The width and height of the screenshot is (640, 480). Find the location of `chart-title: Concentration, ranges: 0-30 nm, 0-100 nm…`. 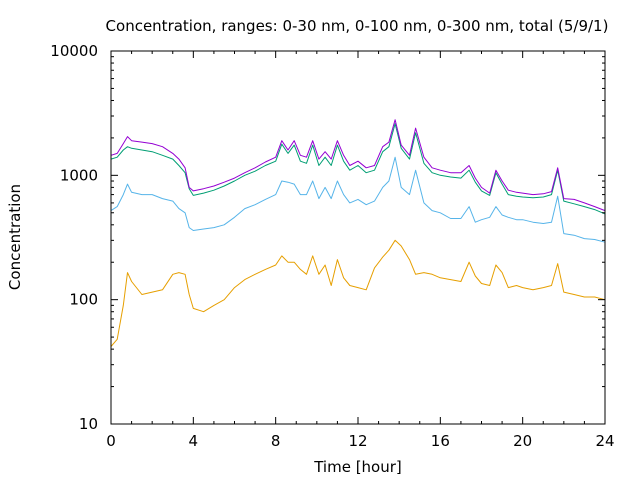

chart-title: Concentration, ranges: 0-30 nm, 0-100 nm… is located at coordinates (357, 26).